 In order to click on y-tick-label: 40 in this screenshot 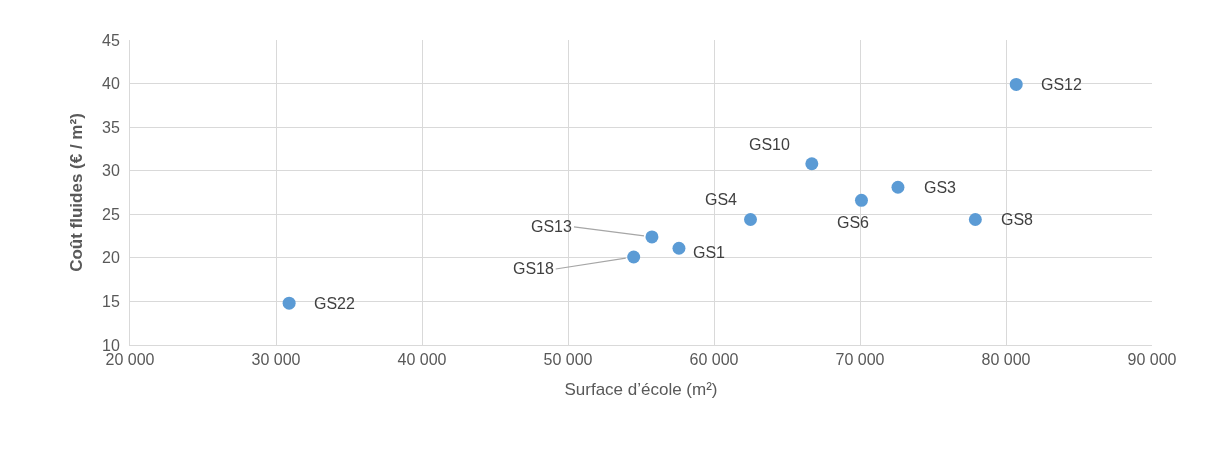, I will do `click(111, 84)`.